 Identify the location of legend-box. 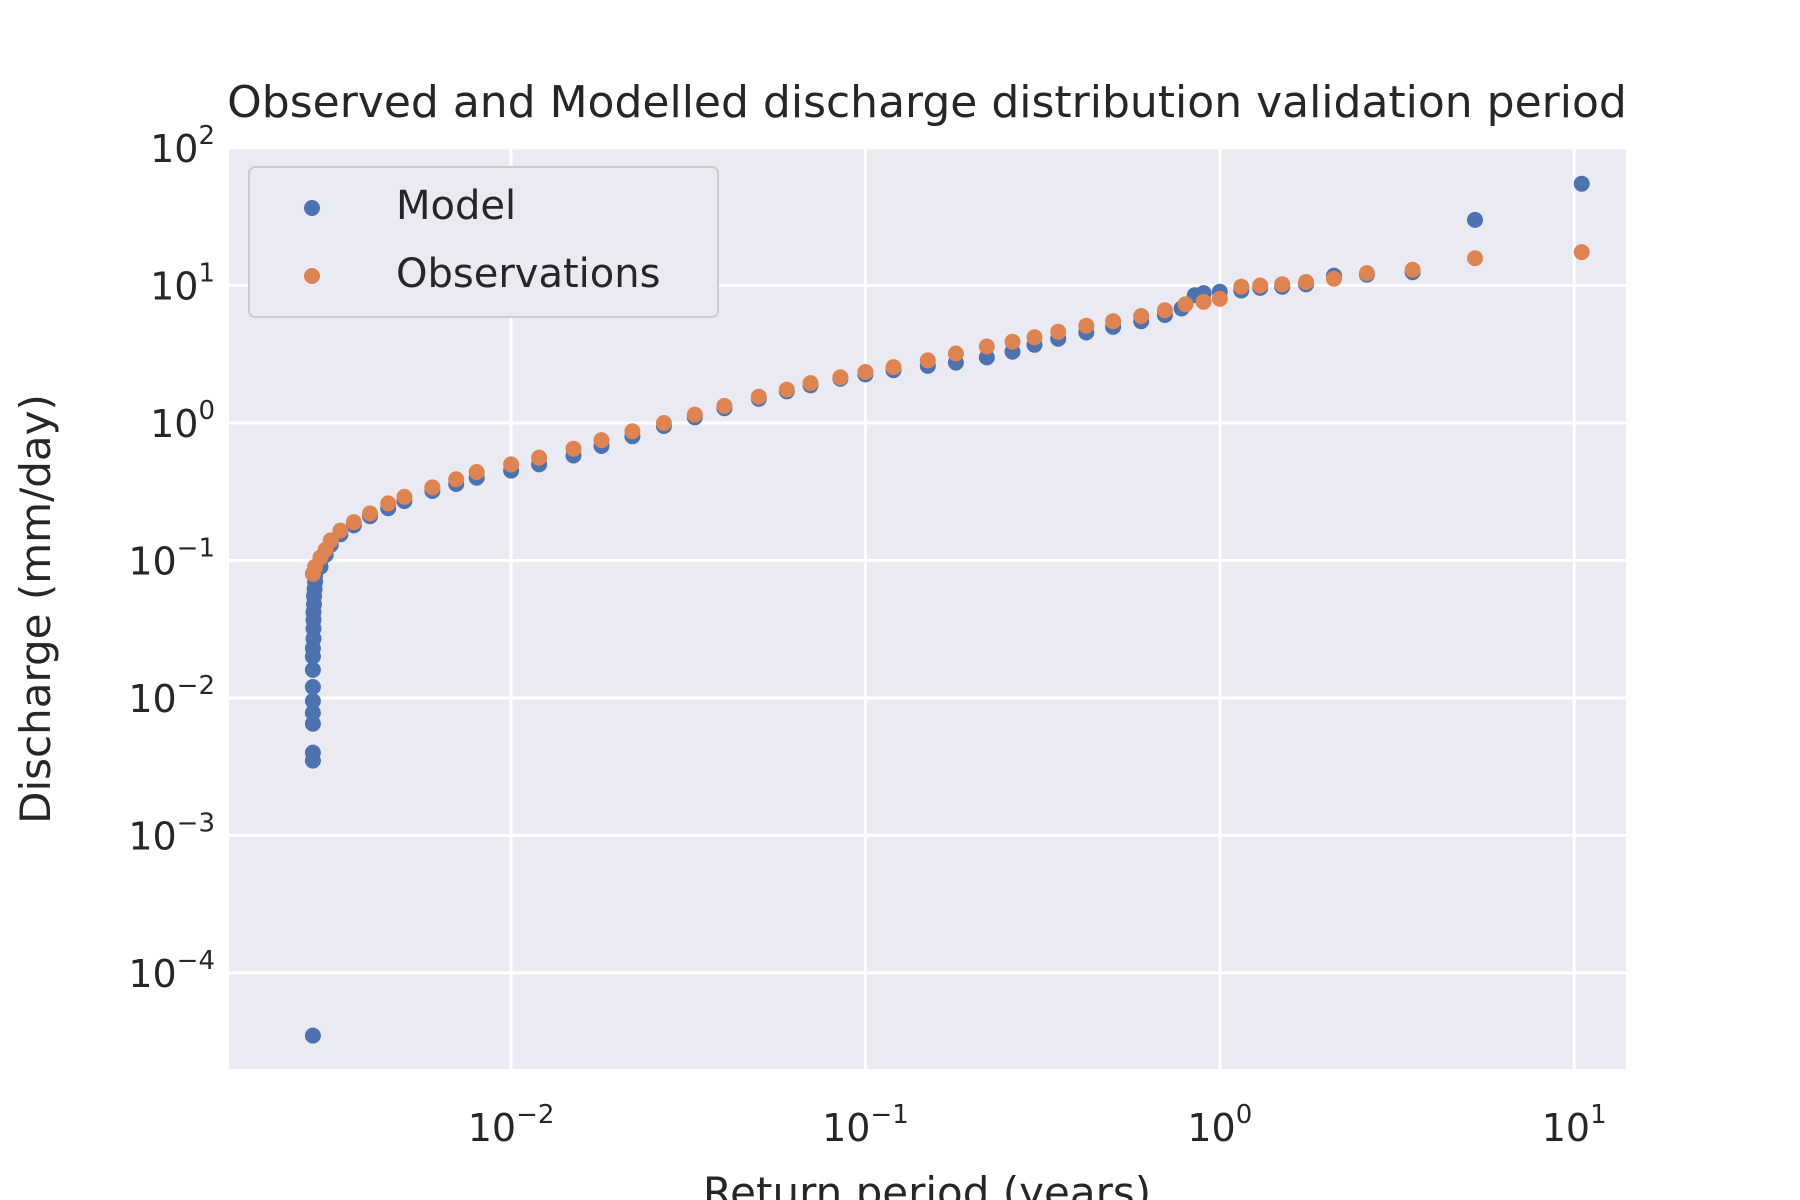
(483, 242).